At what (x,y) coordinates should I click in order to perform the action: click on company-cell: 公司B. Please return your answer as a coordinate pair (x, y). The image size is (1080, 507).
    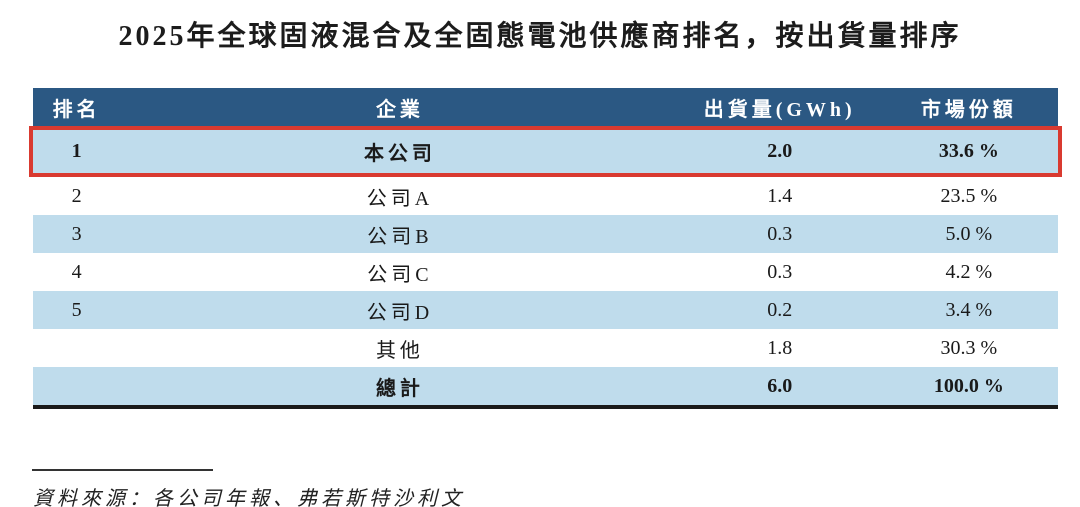
    Looking at the image, I should click on (400, 236).